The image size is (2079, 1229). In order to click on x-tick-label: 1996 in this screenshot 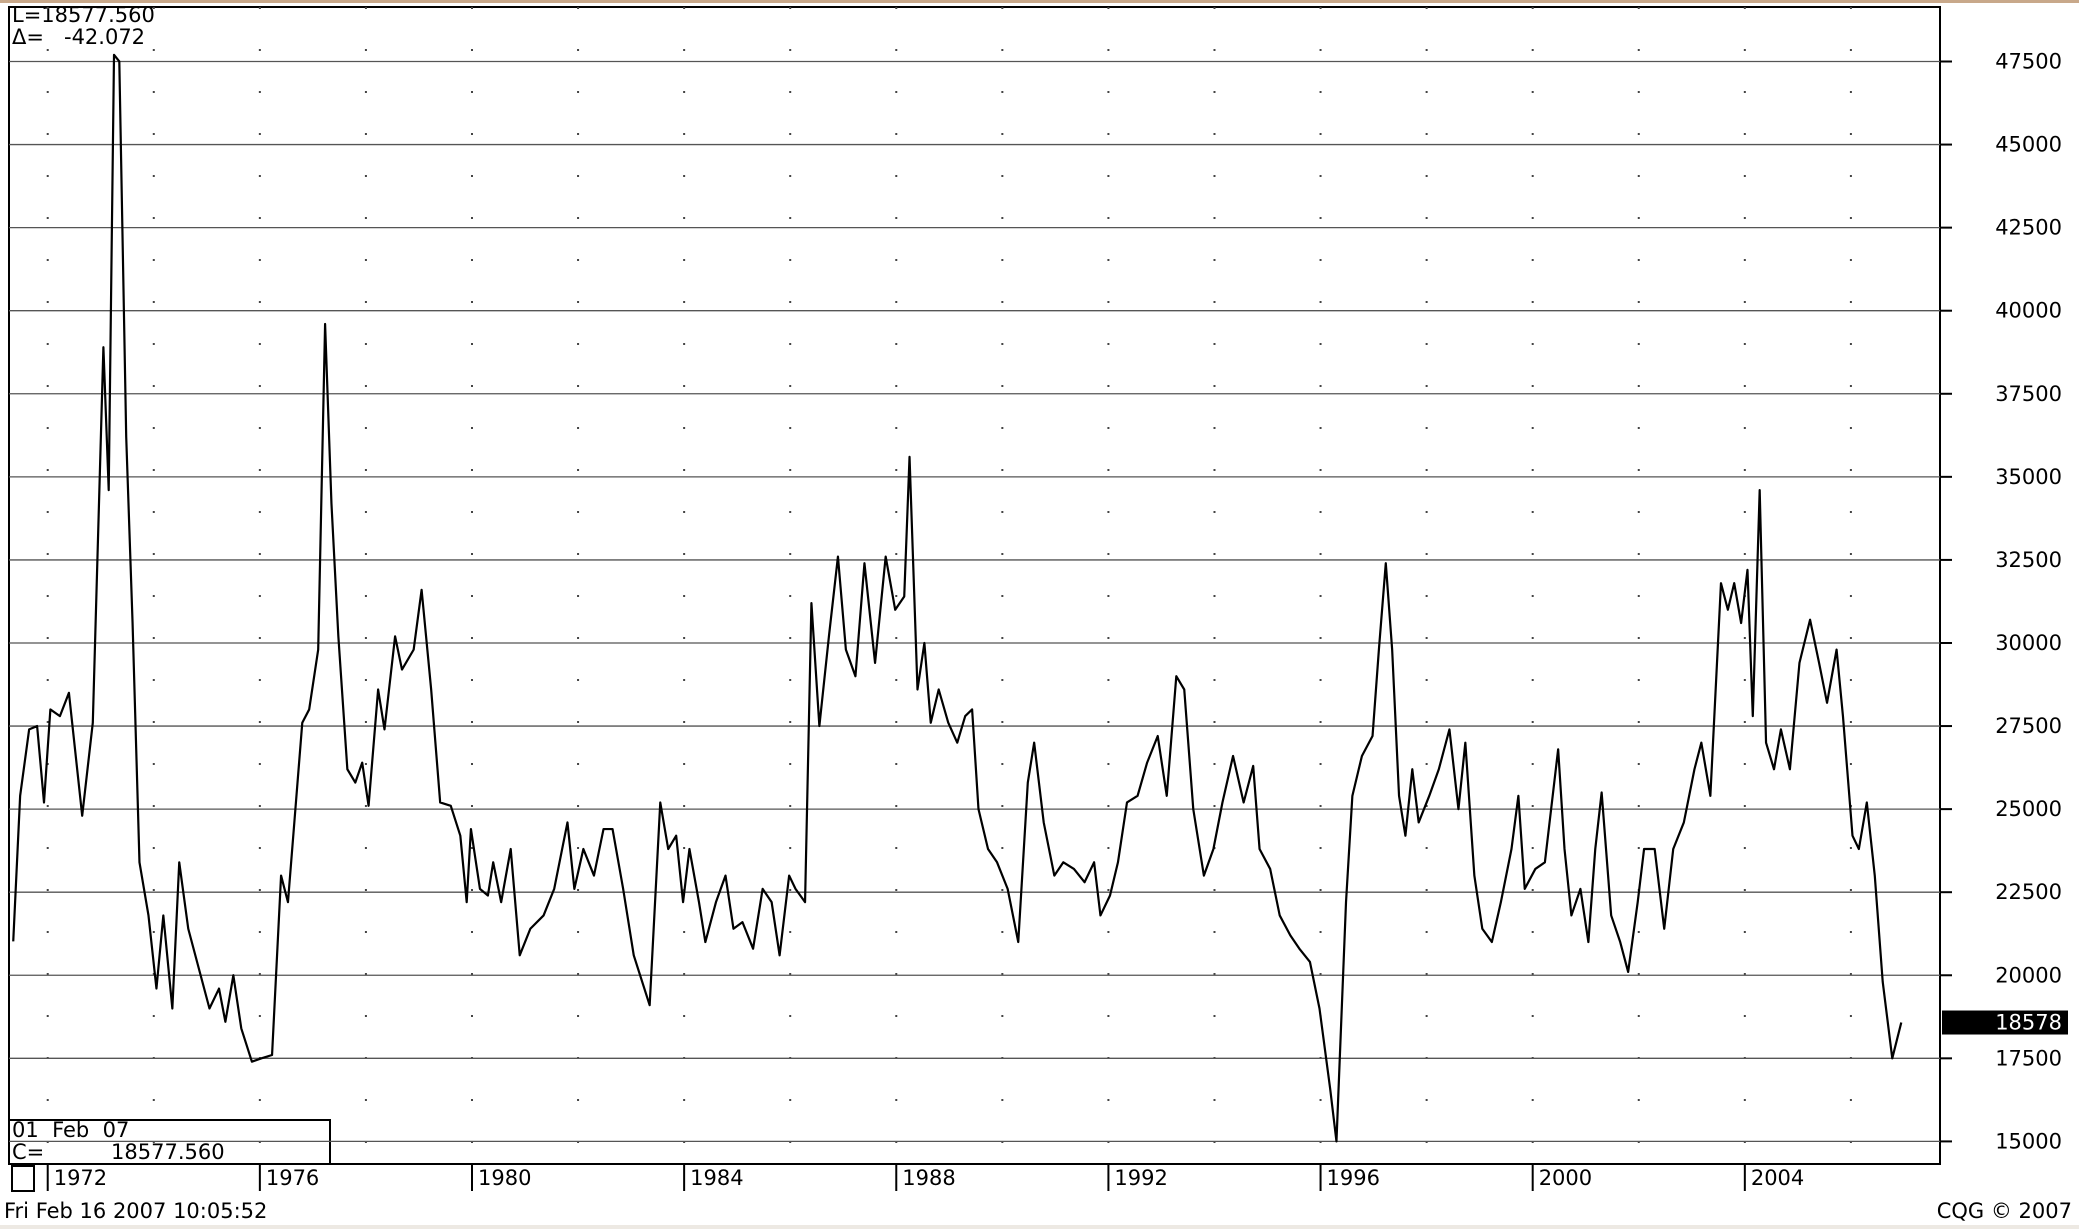, I will do `click(1353, 1178)`.